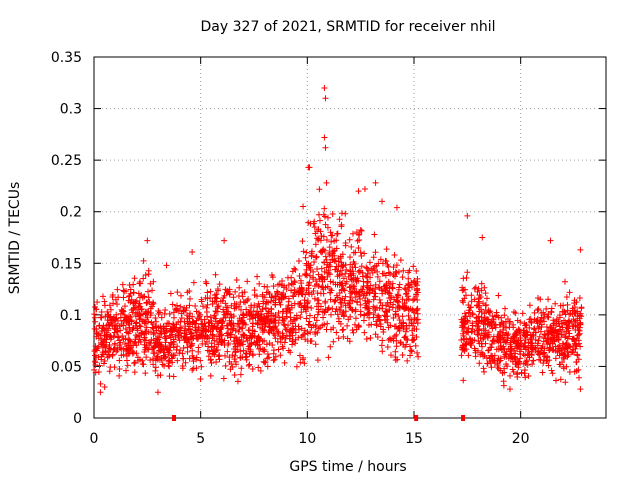 This screenshot has width=640, height=480. What do you see at coordinates (319, 418) in the screenshot?
I see `zero-markers` at bounding box center [319, 418].